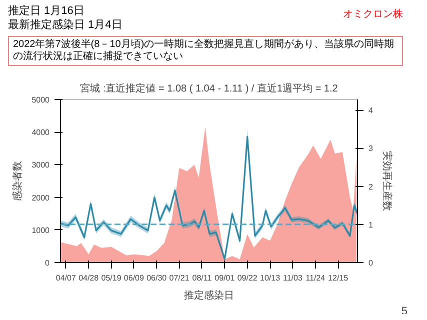 The height and width of the screenshot is (320, 427). What do you see at coordinates (46, 11) in the screenshot?
I see `text: 推定日 1月16日` at bounding box center [46, 11].